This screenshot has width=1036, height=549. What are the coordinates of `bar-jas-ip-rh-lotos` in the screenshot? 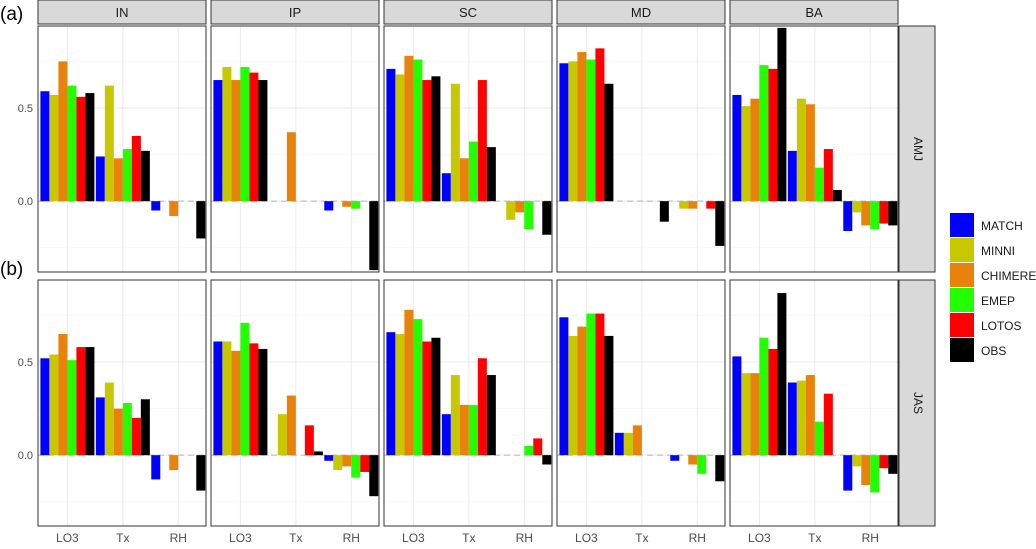 It's located at (365, 463).